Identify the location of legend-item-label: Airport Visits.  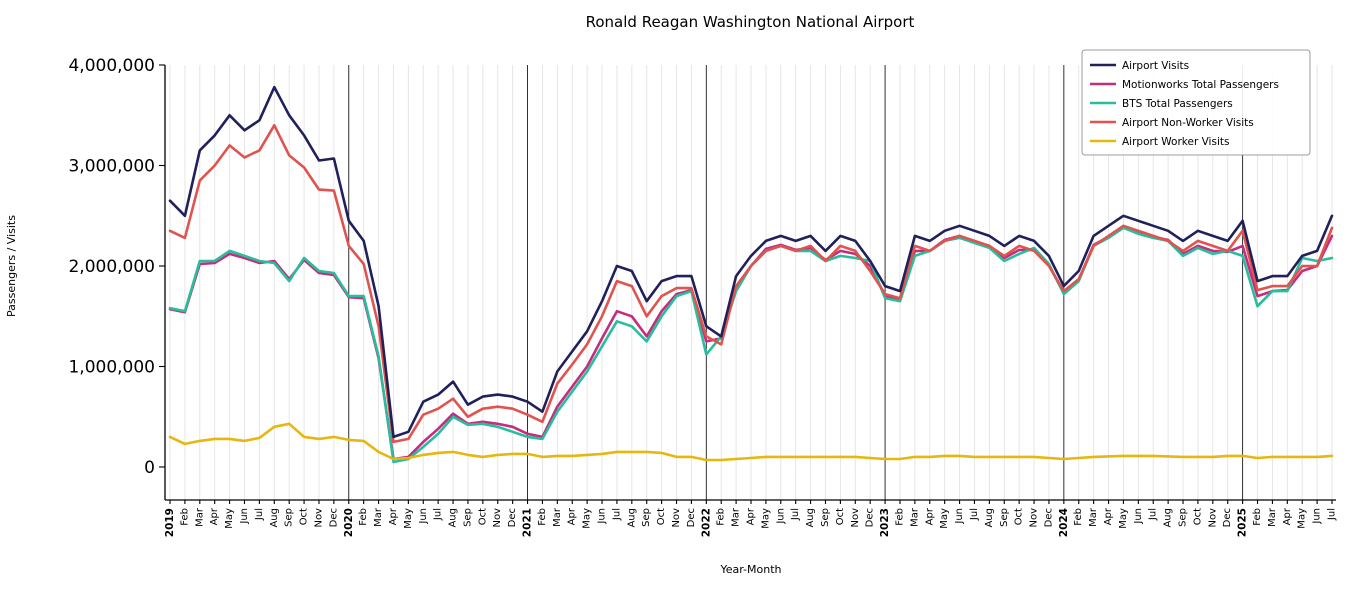
(1155, 66).